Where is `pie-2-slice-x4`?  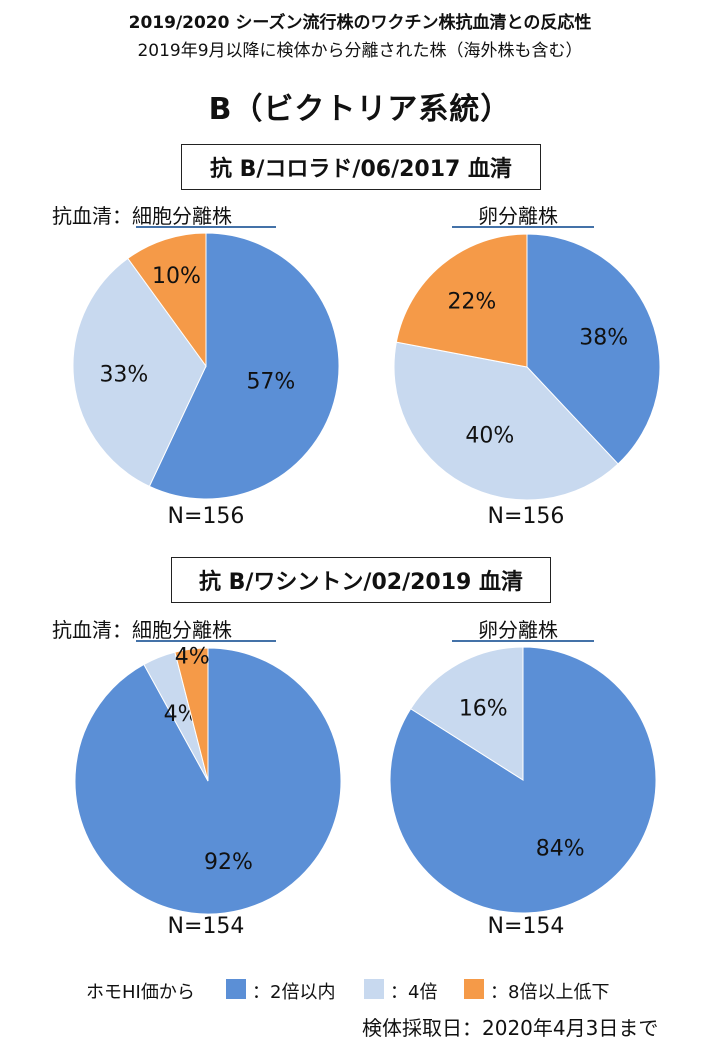
pie-2-slice-x4 is located at coordinates (506, 421).